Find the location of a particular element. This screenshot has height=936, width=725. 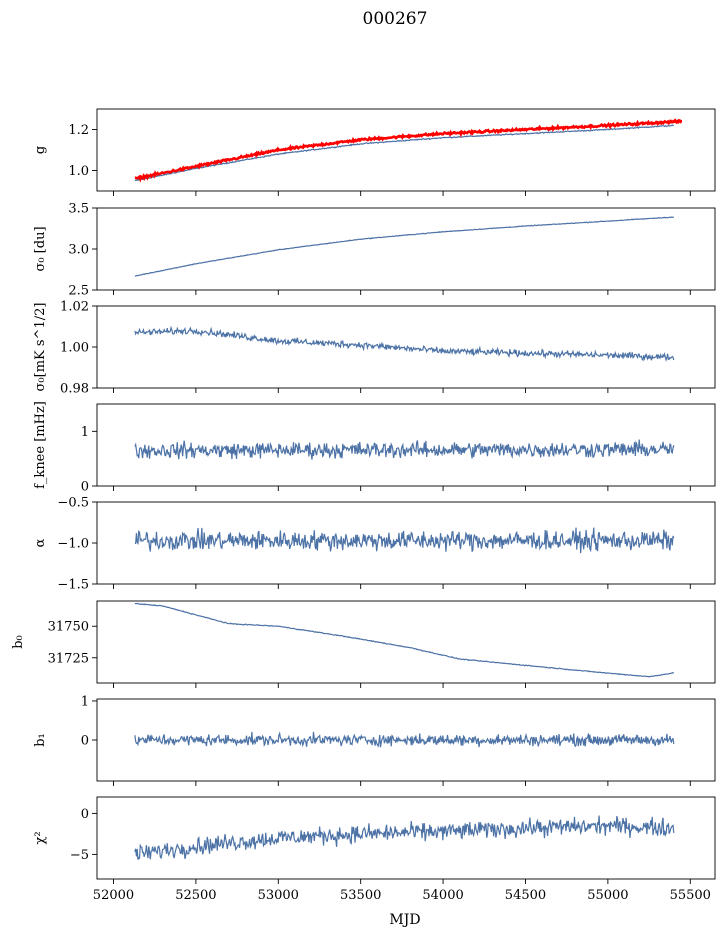

y-axis-label: α is located at coordinates (40, 542).